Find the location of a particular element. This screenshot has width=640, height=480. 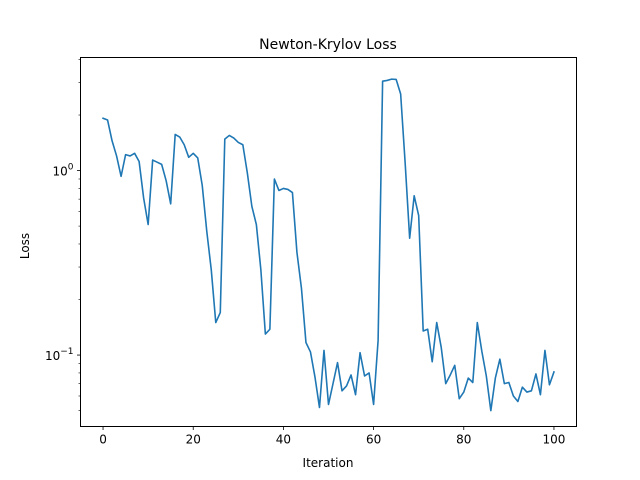

x-tick-label: 20 is located at coordinates (193, 440).